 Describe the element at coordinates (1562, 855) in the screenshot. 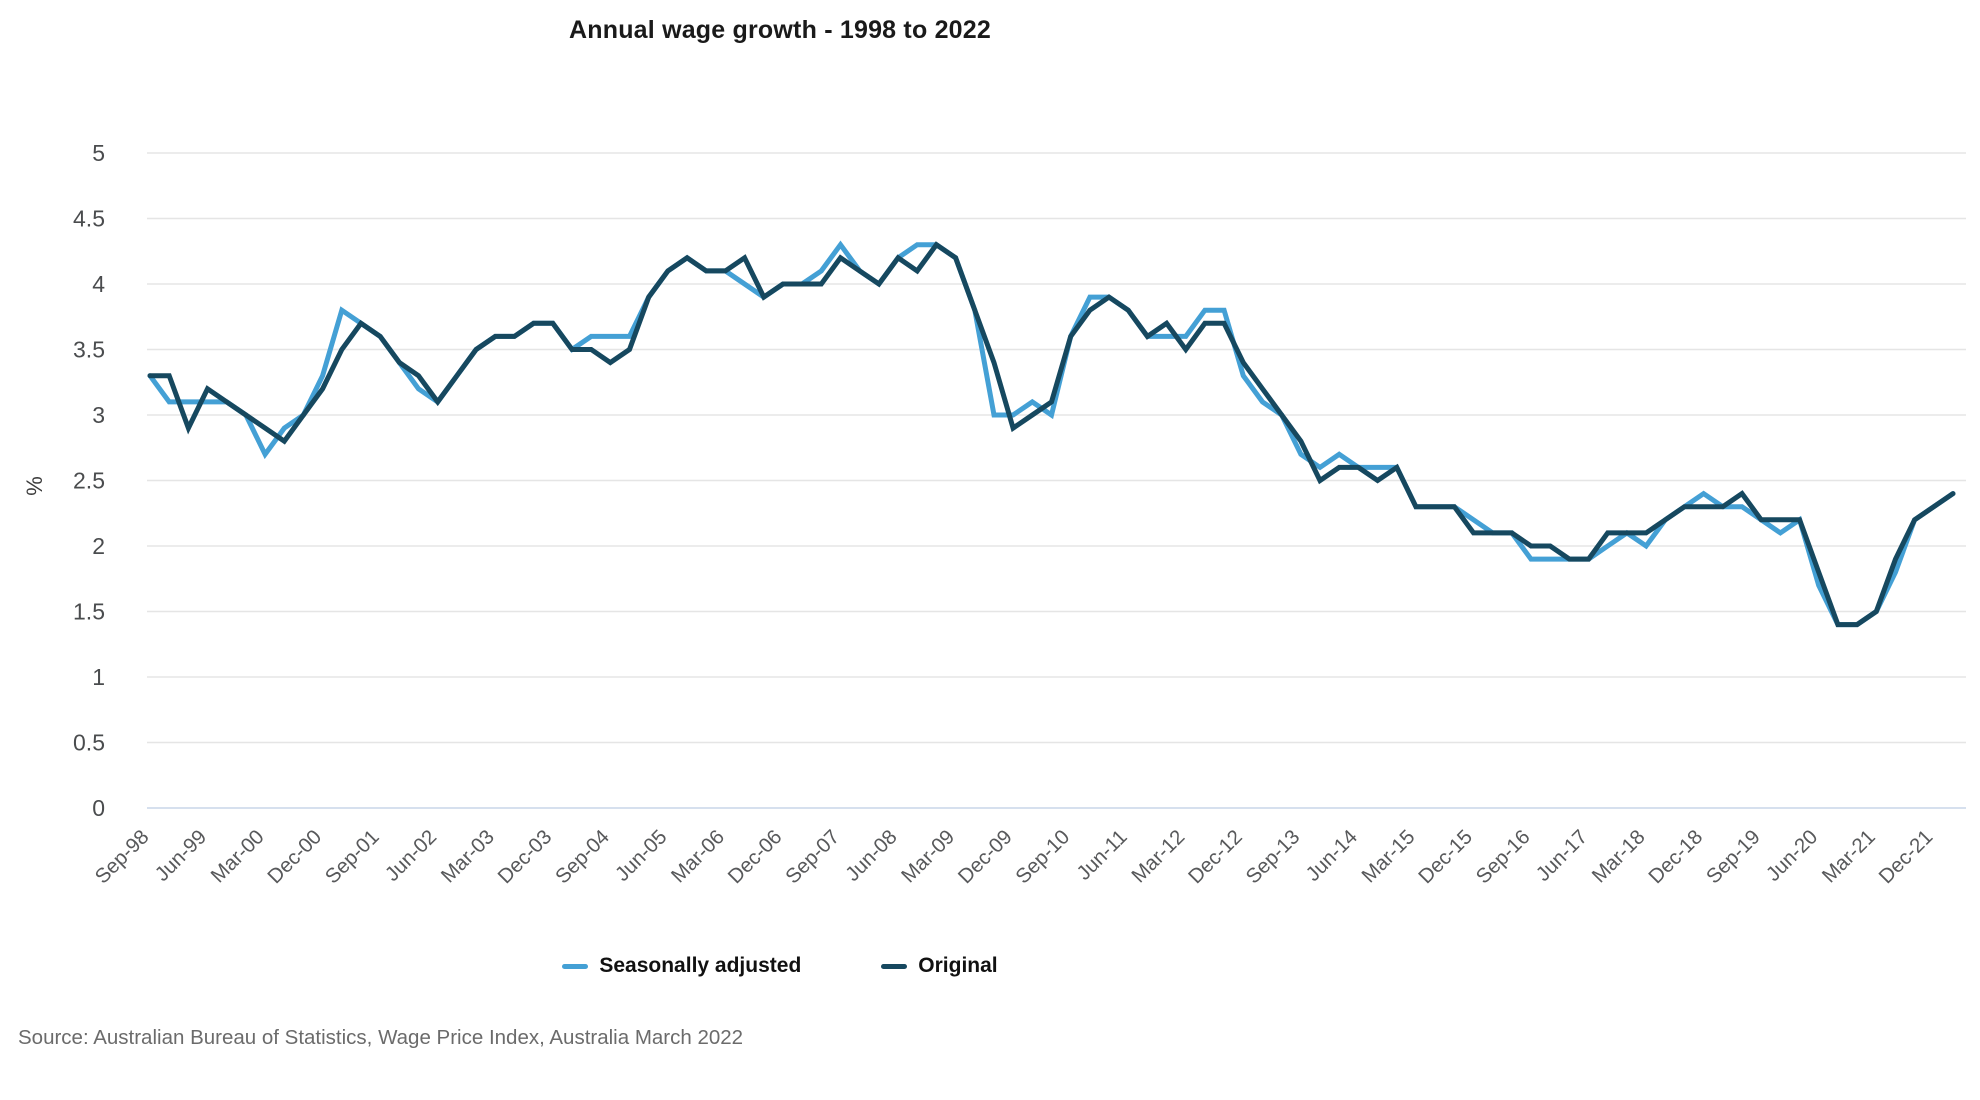

I see `x-tick-label-Jun-17: Jun-17` at that location.